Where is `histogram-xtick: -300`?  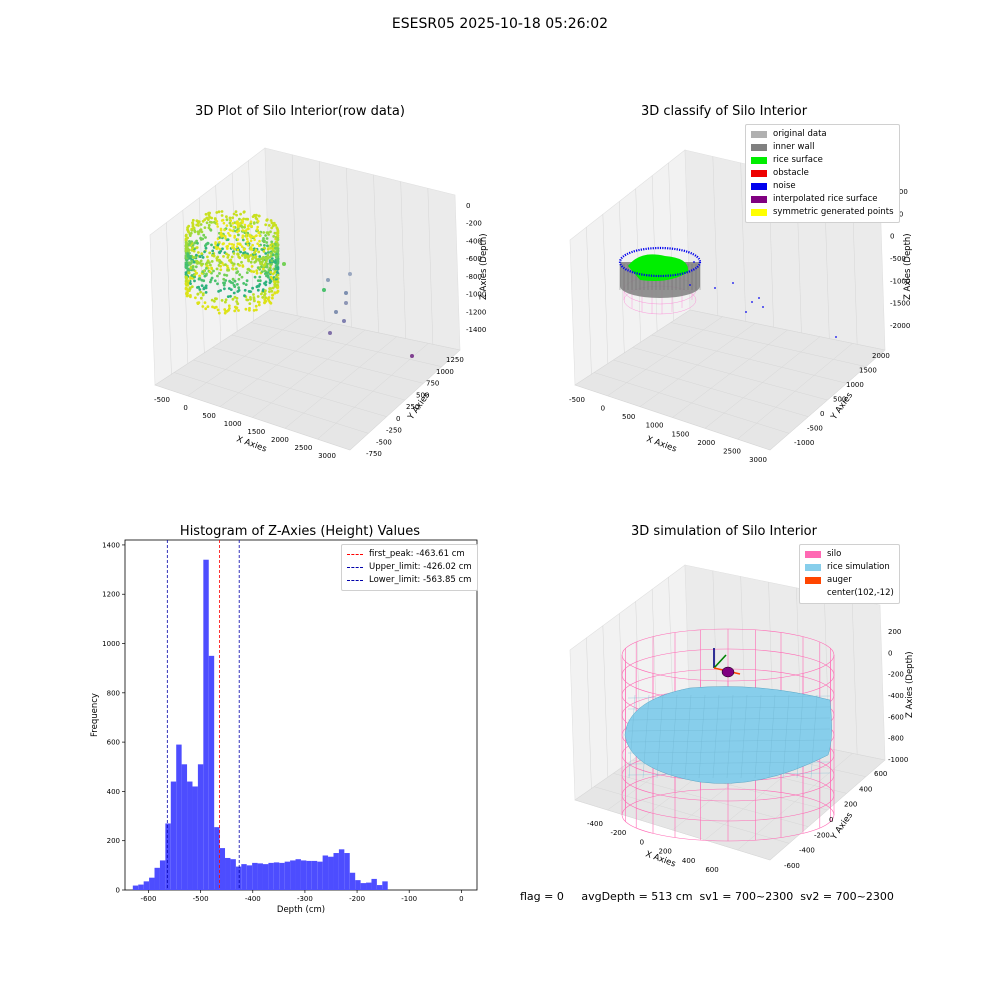 histogram-xtick: -300 is located at coordinates (305, 899).